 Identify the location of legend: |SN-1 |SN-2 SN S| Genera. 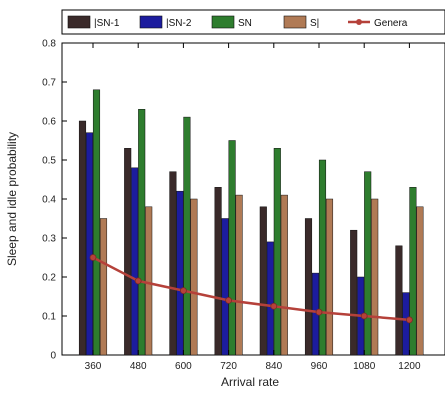
(253, 22).